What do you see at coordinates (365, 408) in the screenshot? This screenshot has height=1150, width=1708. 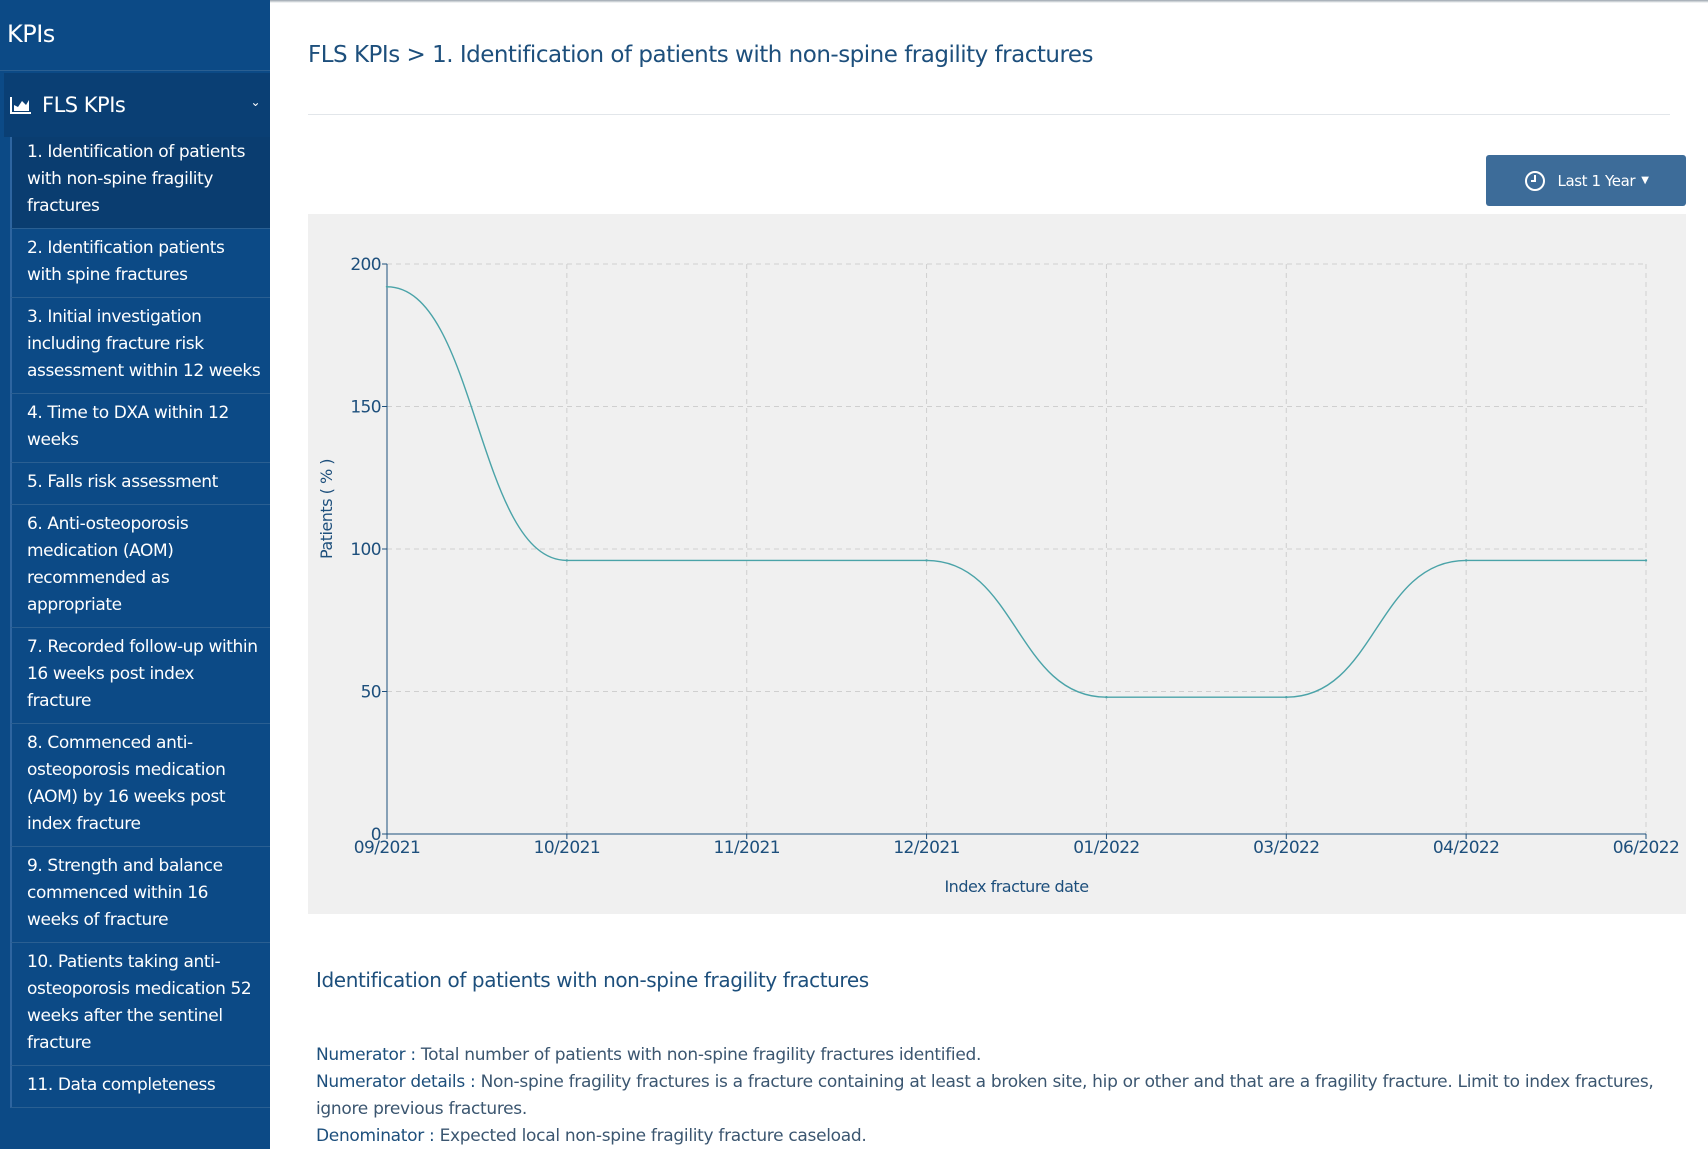 I see `y-tick-label: 150` at bounding box center [365, 408].